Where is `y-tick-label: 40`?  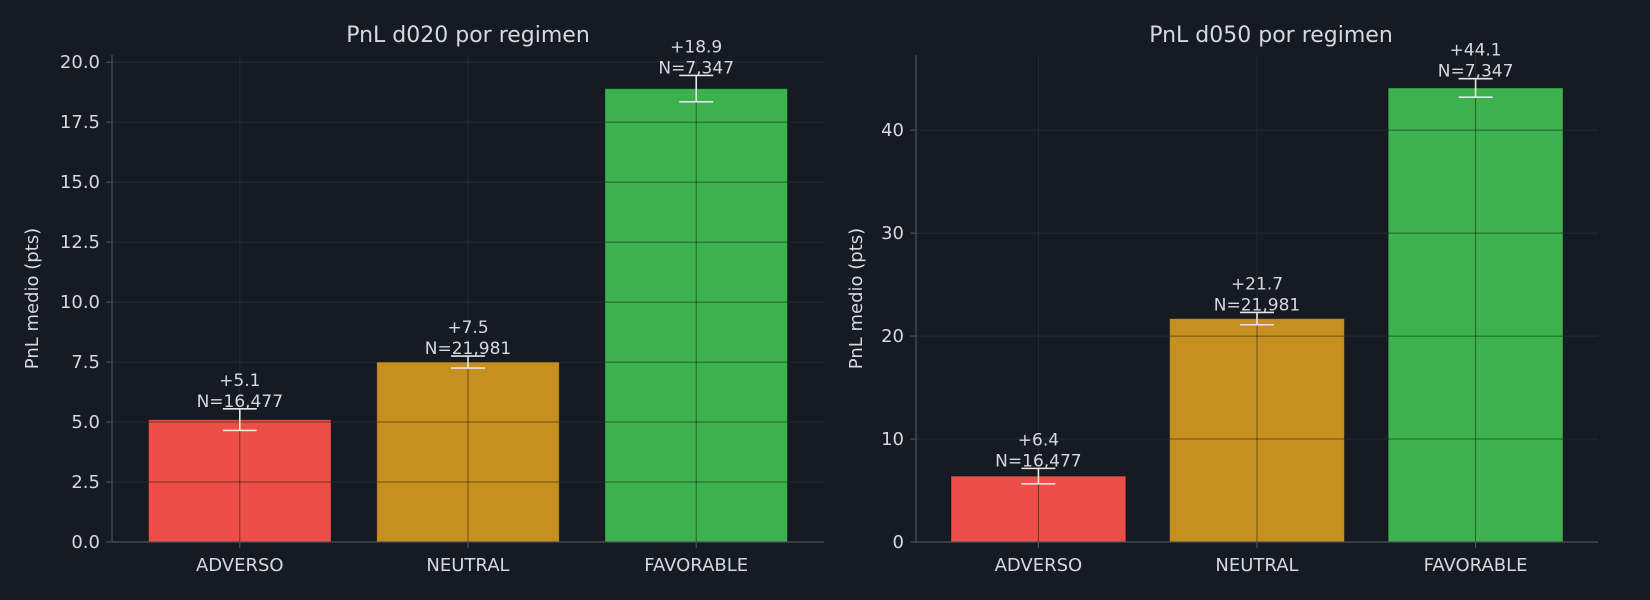
y-tick-label: 40 is located at coordinates (892, 130).